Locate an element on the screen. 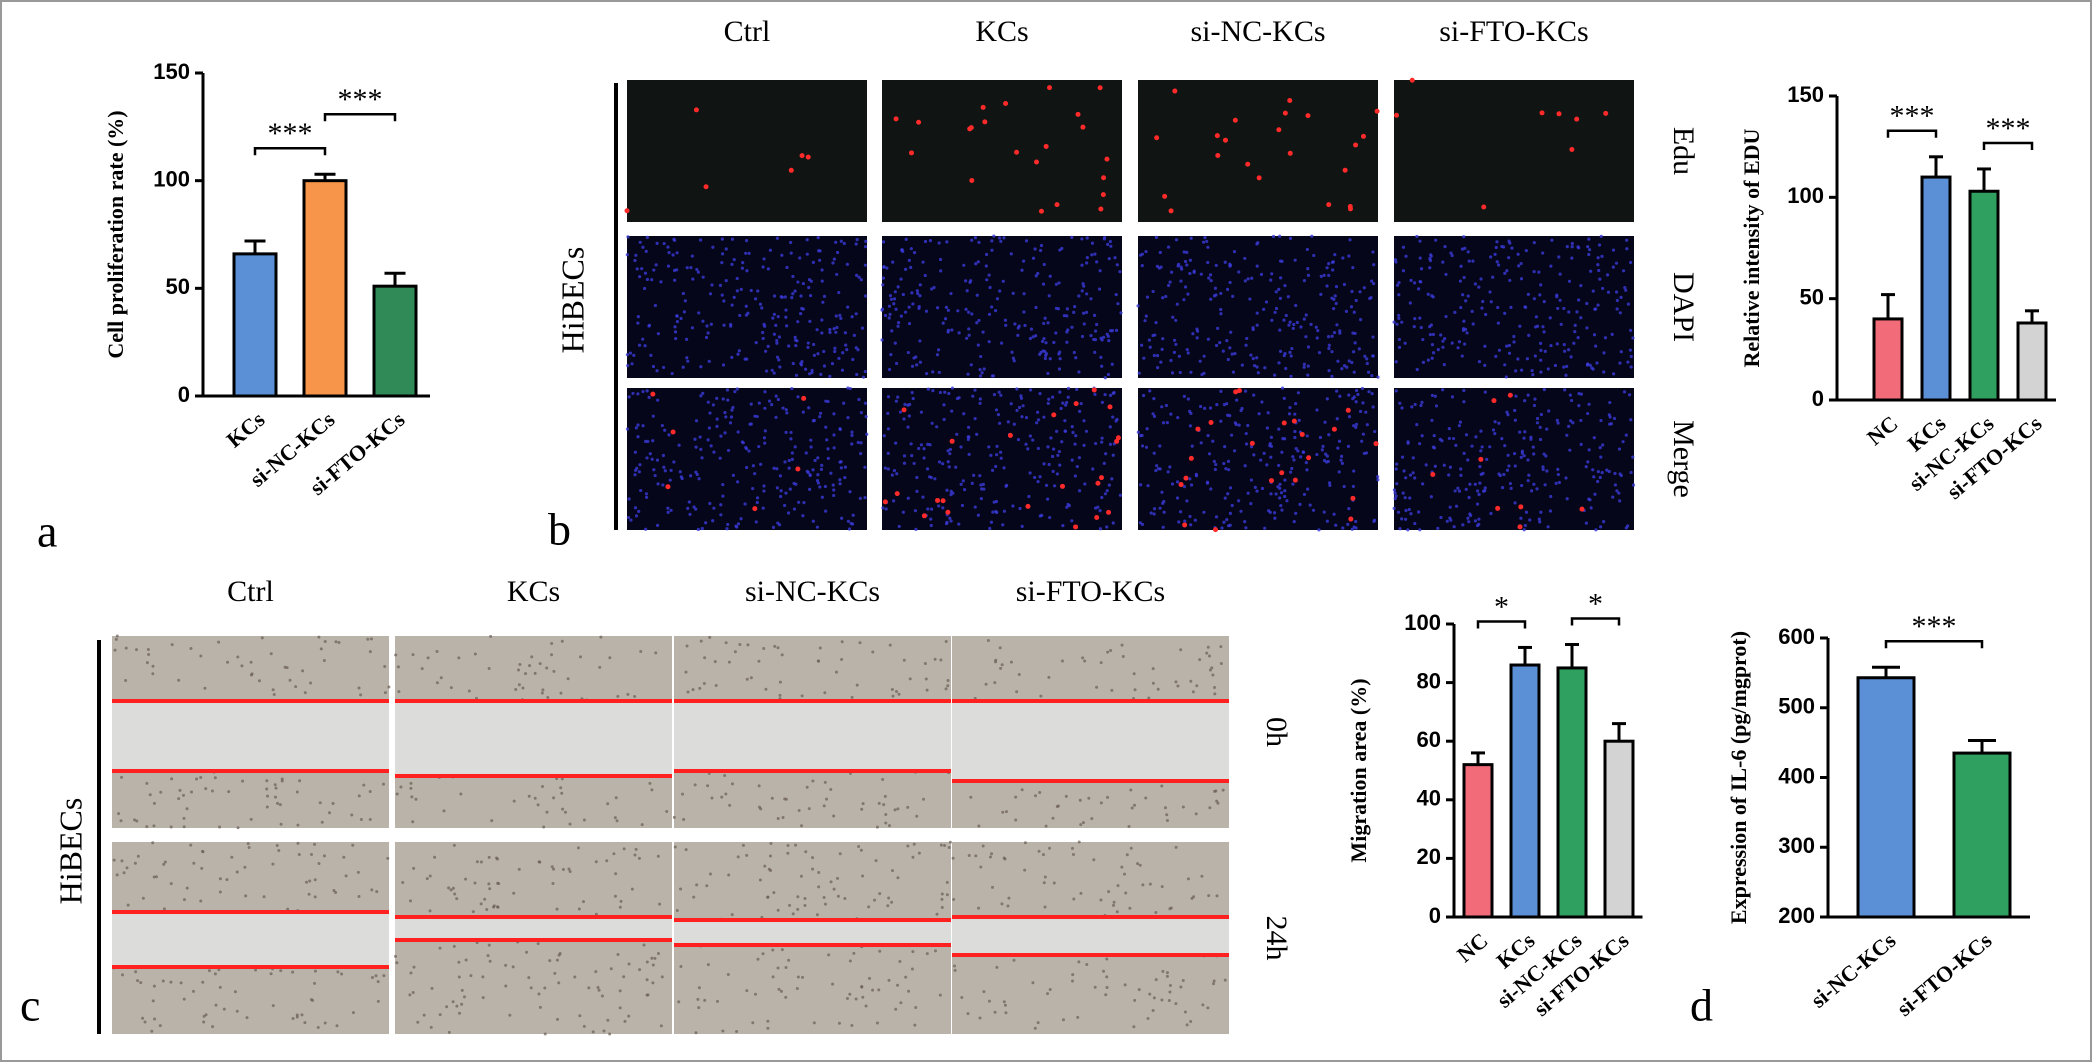 The image size is (2092, 1062). bar is located at coordinates (1982, 835).